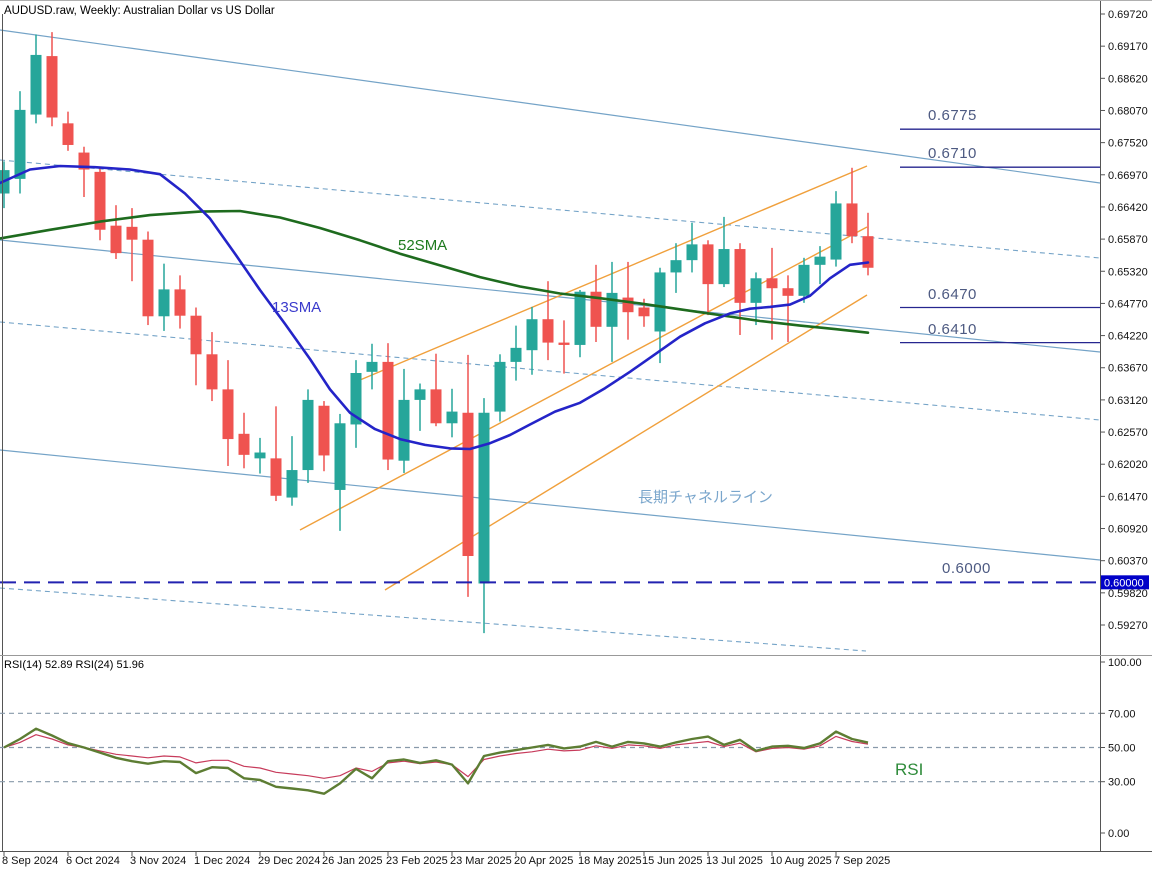 The height and width of the screenshot is (870, 1152). I want to click on level-label-0-6410: 0.6410, so click(952, 329).